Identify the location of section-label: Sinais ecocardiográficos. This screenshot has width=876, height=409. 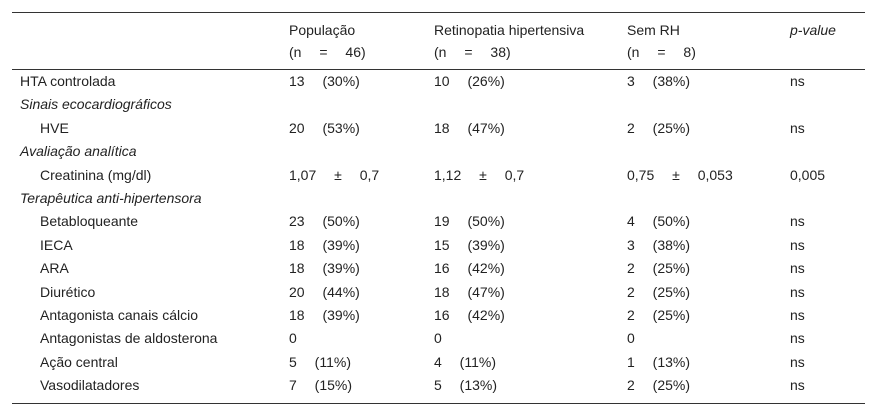
(96, 104).